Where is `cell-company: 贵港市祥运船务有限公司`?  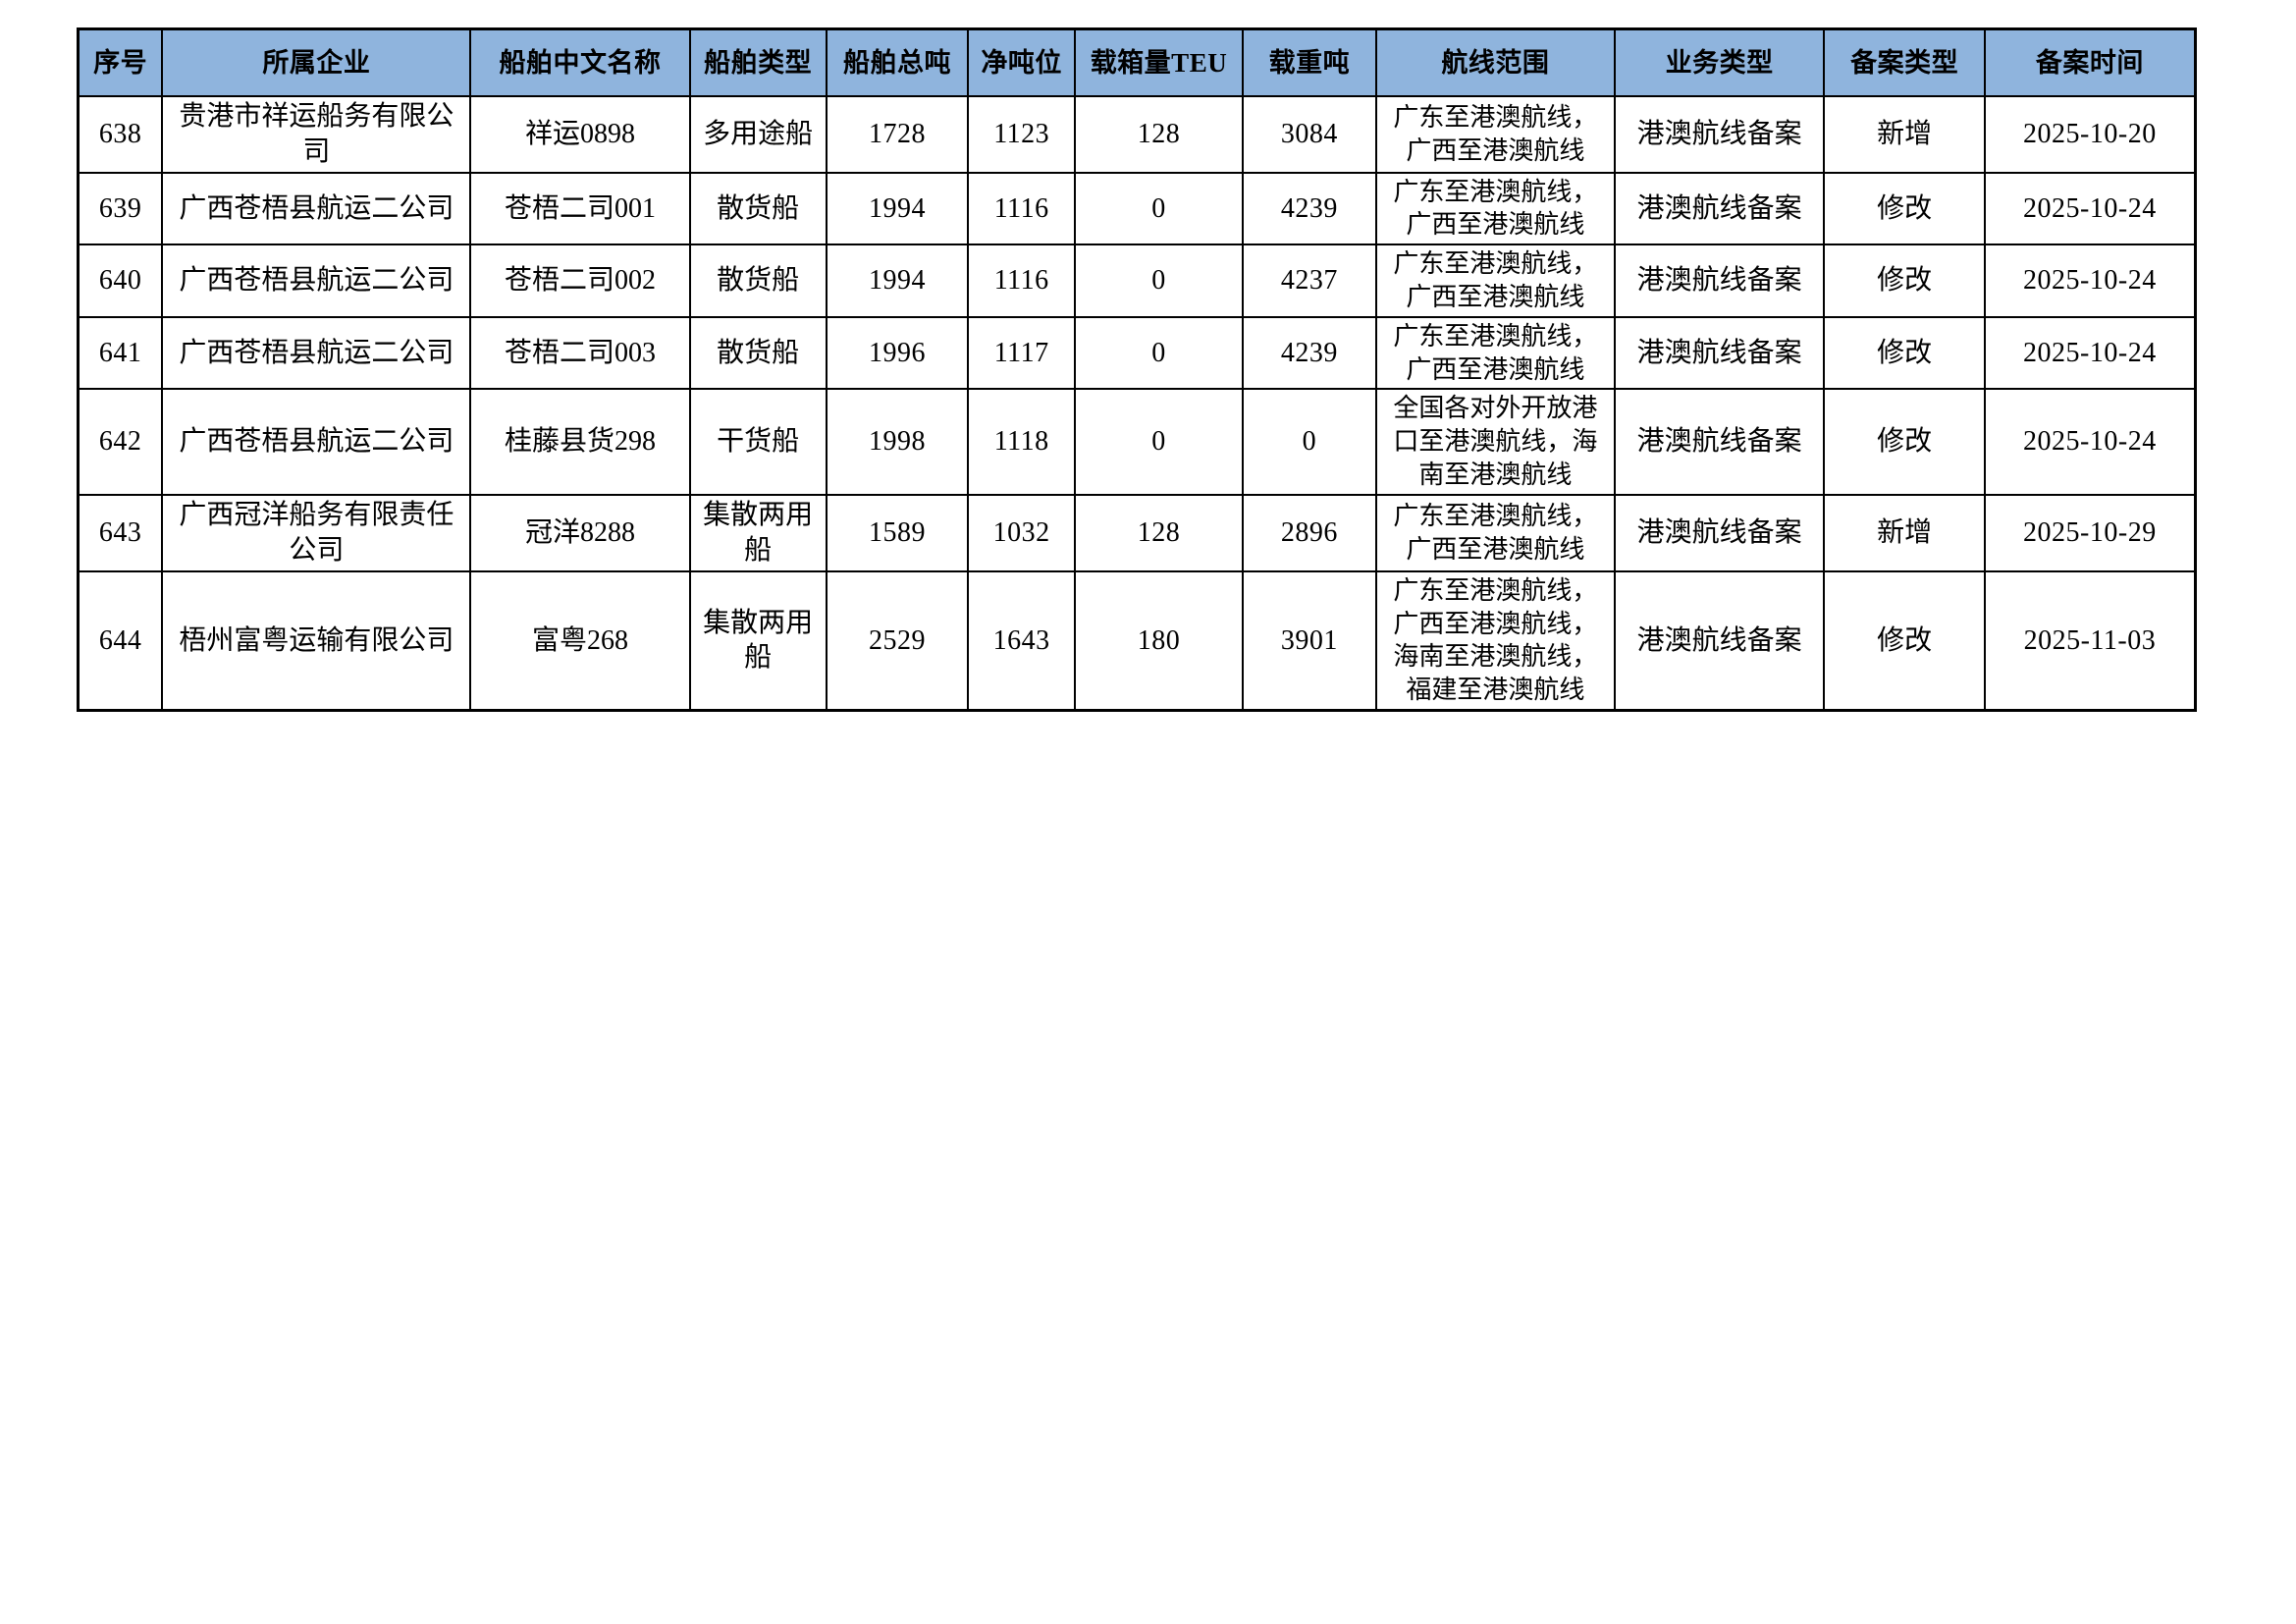
cell-company: 贵港市祥运船务有限公司 is located at coordinates (316, 134).